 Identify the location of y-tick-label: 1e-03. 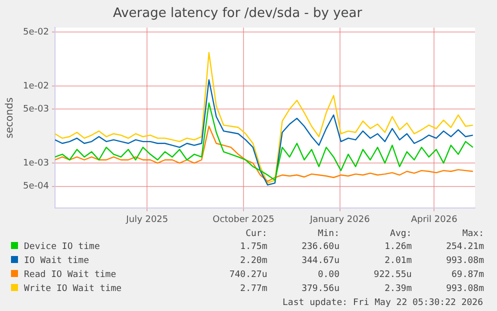
(35, 163).